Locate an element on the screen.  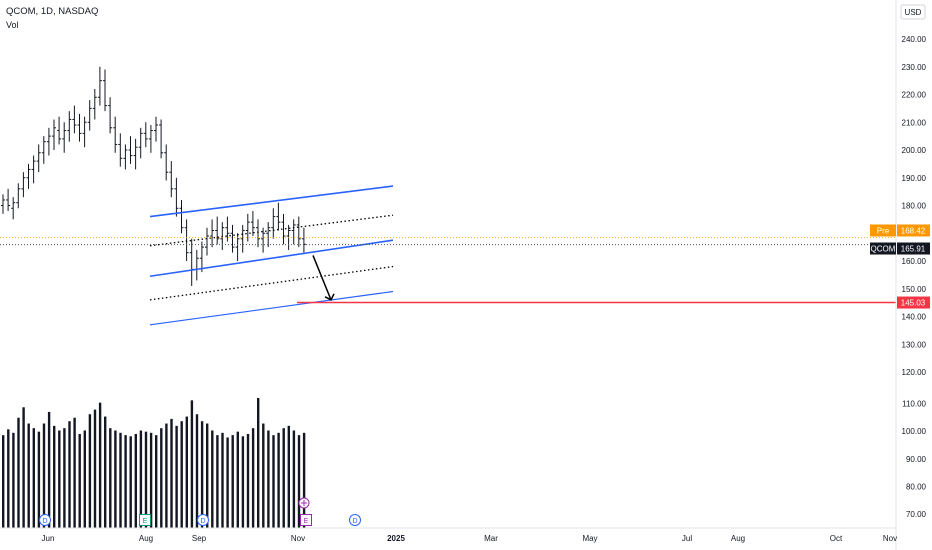
pre-badge-value: 168.42 is located at coordinates (913, 230).